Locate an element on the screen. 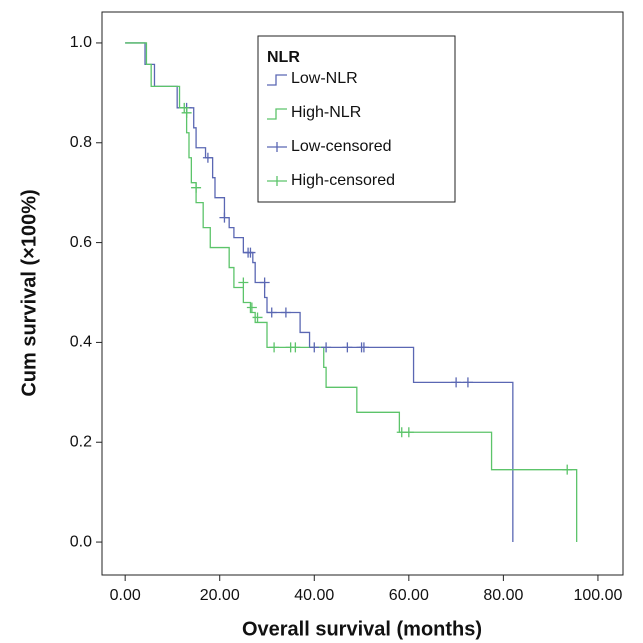  y-tick-label: 0.8 is located at coordinates (81, 142).